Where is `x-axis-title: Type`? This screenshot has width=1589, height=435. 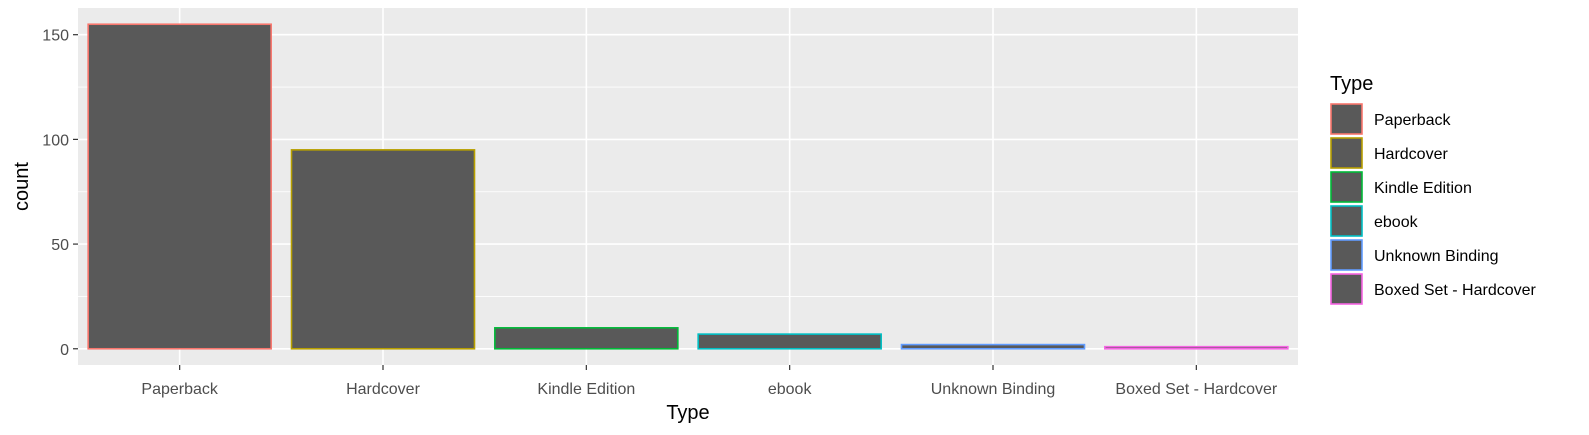 x-axis-title: Type is located at coordinates (687, 413).